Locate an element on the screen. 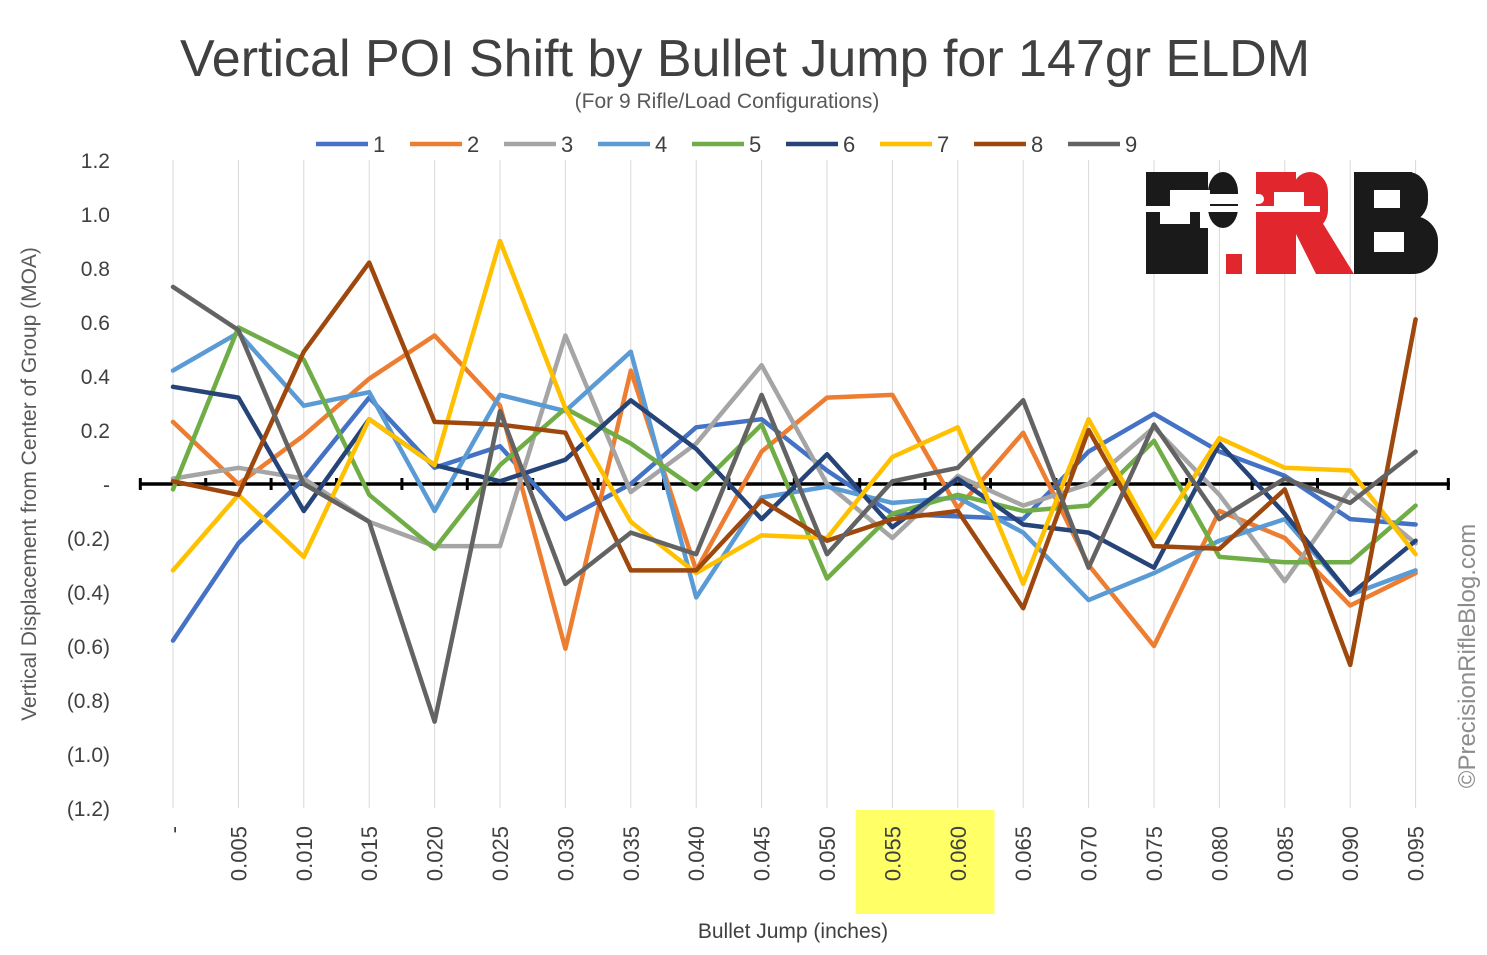 Image resolution: width=1487 pixels, height=955 pixels. y-tick-label: 0.8 is located at coordinates (95, 269).